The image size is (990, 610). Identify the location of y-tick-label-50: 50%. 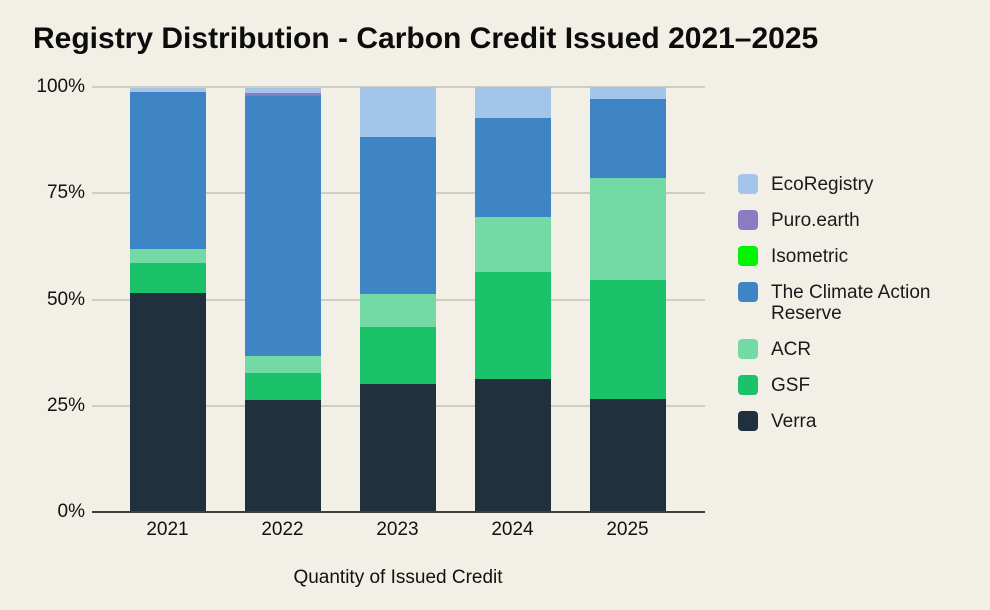
(65, 299).